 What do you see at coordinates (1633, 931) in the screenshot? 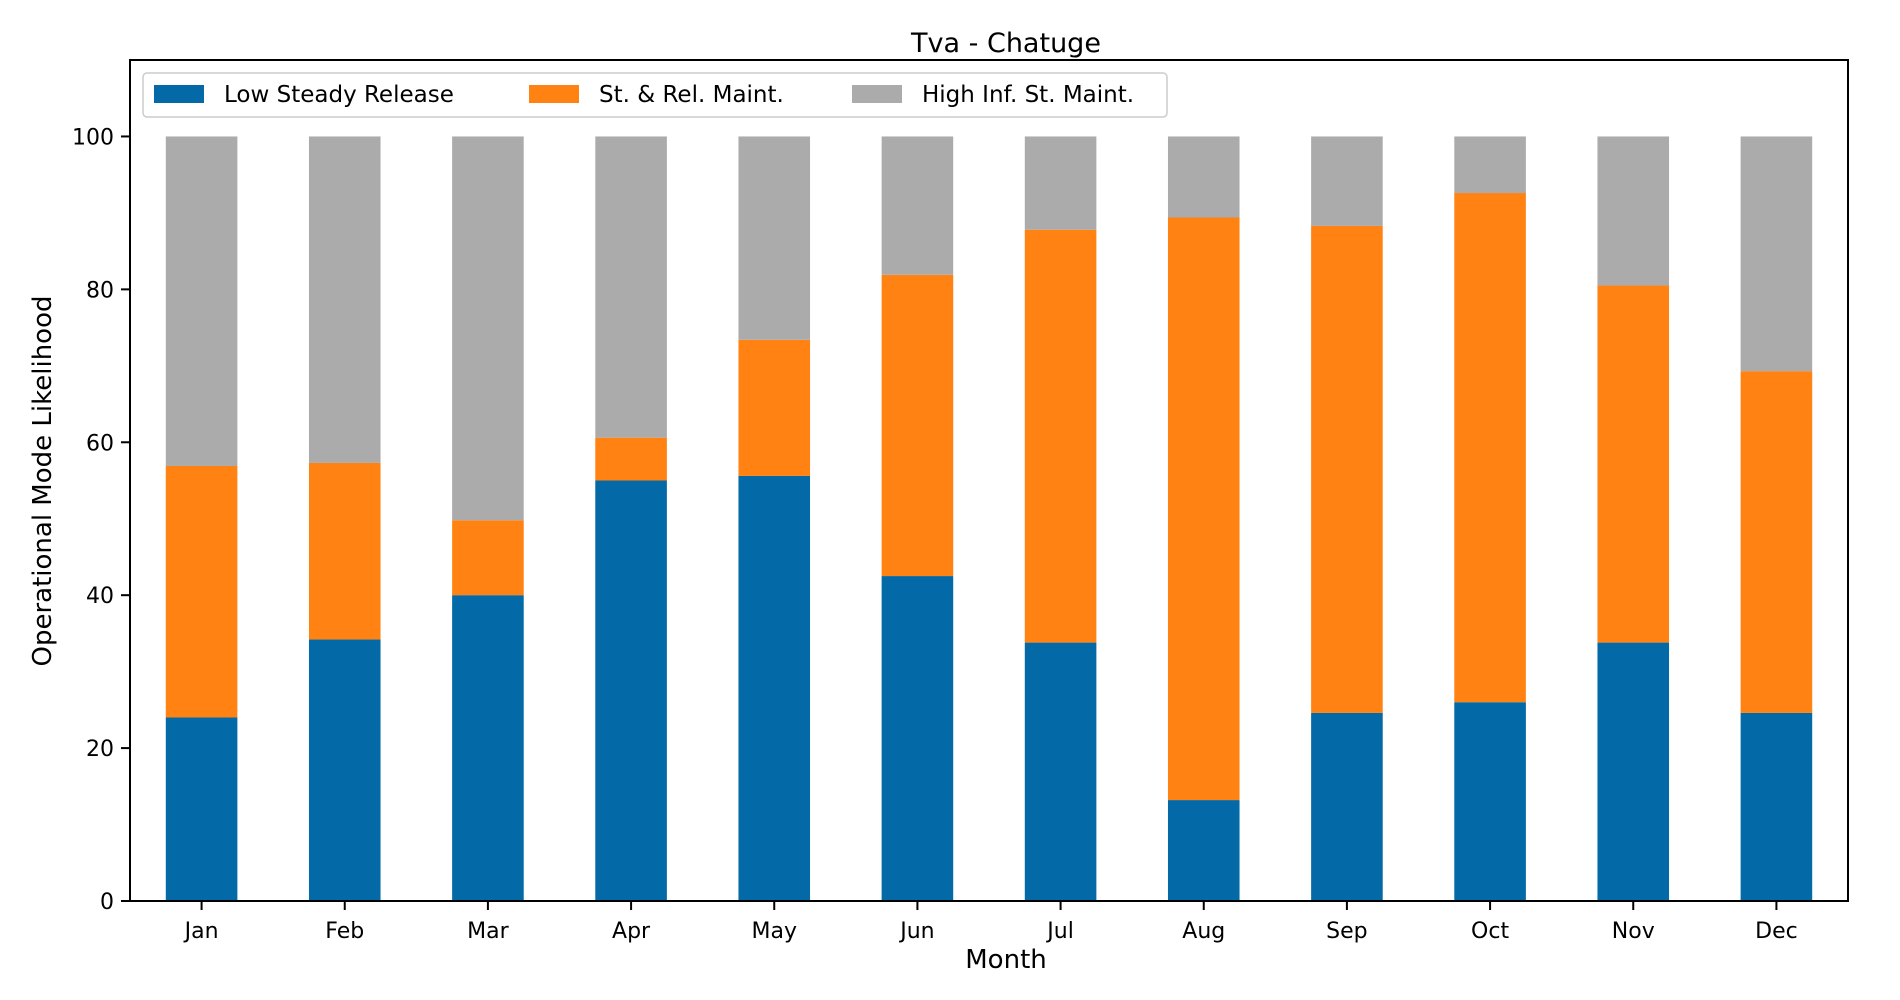
I see `x-tick-label-nov: Nov` at bounding box center [1633, 931].